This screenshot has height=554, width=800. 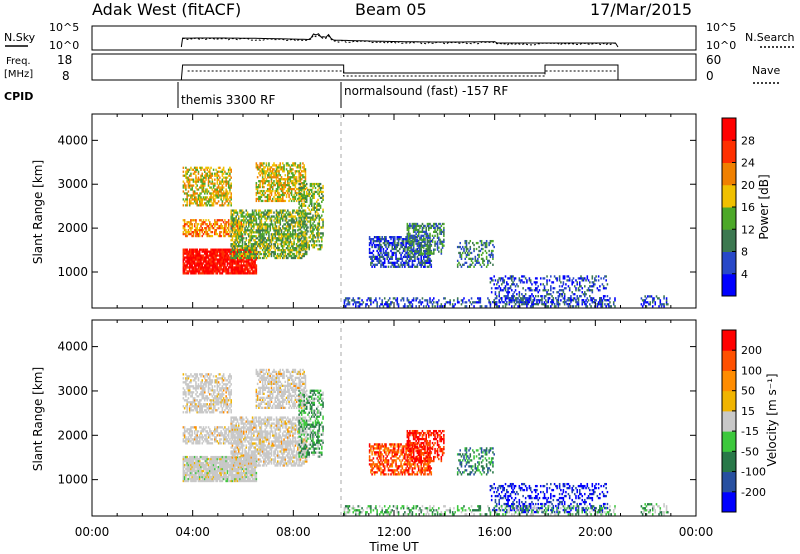 I want to click on power-colorbar-blocks, so click(x=729, y=207).